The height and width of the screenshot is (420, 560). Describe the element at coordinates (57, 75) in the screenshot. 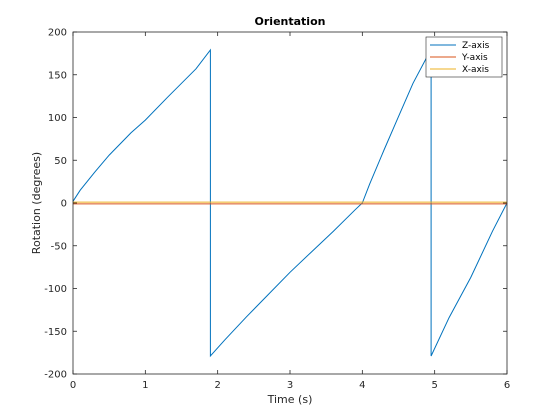

I see `y-tick-label-7: 150` at that location.